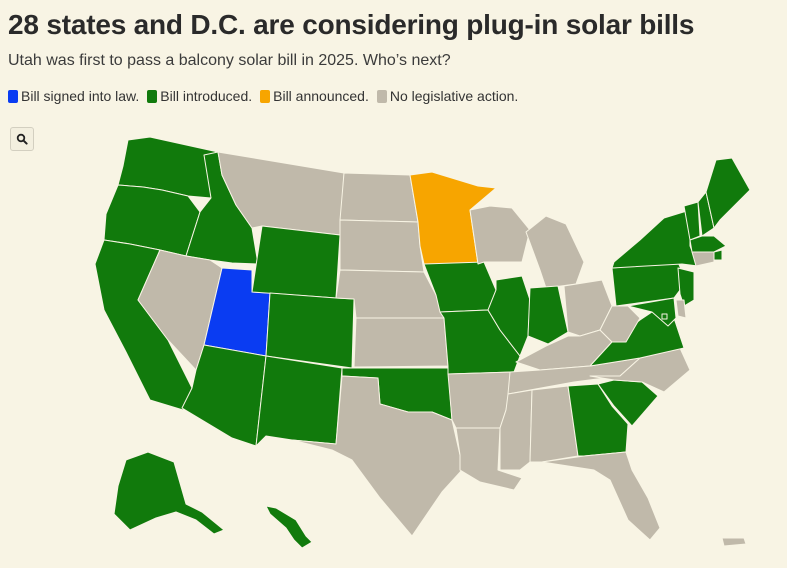 This screenshot has height=568, width=787. What do you see at coordinates (401, 342) in the screenshot?
I see `state-KS` at bounding box center [401, 342].